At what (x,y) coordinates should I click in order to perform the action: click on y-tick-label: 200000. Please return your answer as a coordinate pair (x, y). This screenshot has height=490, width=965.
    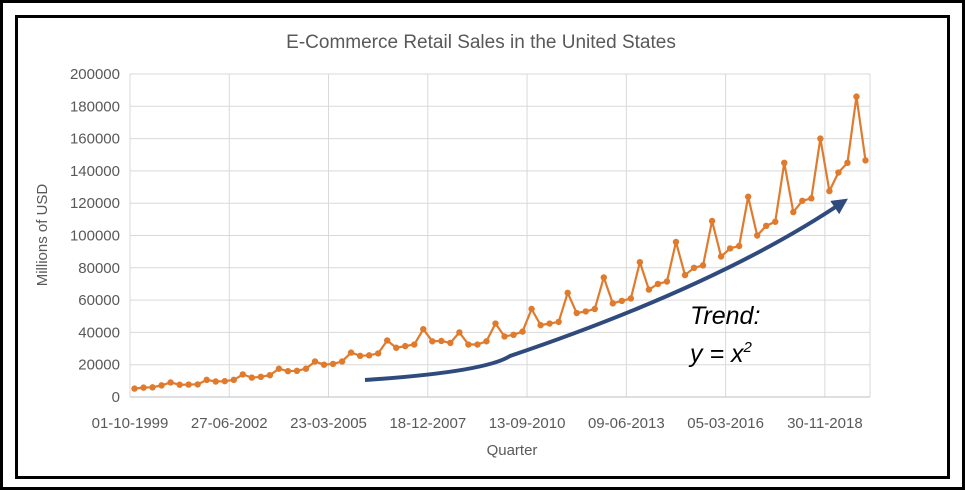
    Looking at the image, I should click on (95, 74).